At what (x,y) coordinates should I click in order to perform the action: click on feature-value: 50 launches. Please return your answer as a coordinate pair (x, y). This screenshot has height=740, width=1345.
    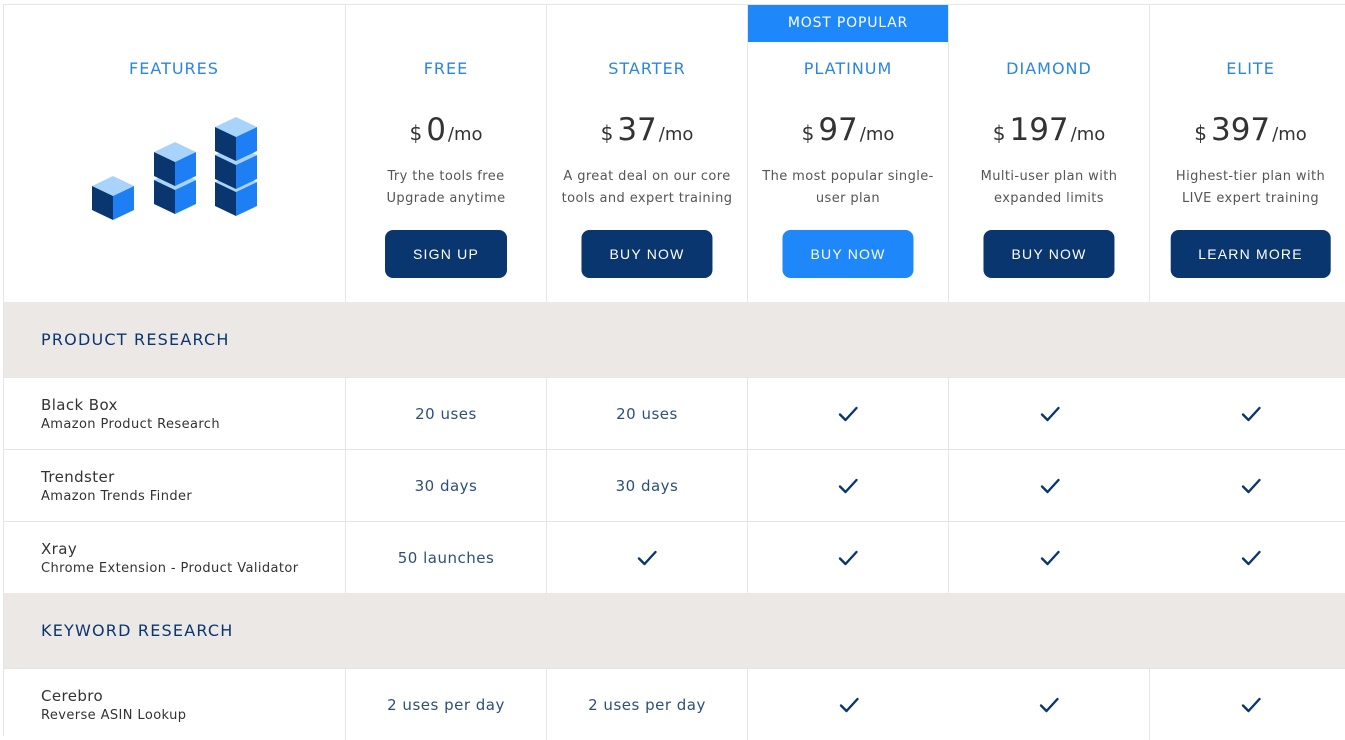
    Looking at the image, I should click on (446, 557).